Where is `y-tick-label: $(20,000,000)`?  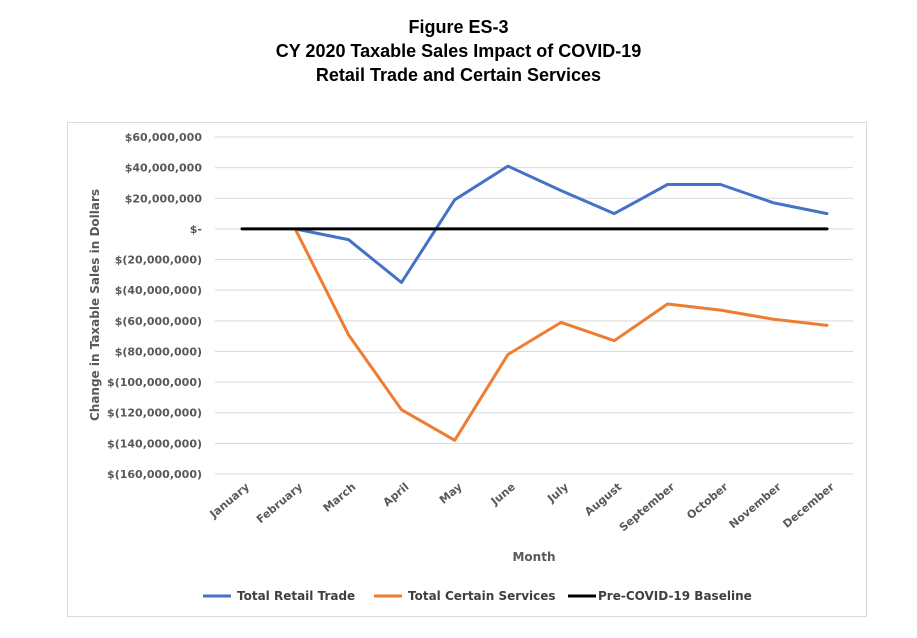 y-tick-label: $(20,000,000) is located at coordinates (158, 260).